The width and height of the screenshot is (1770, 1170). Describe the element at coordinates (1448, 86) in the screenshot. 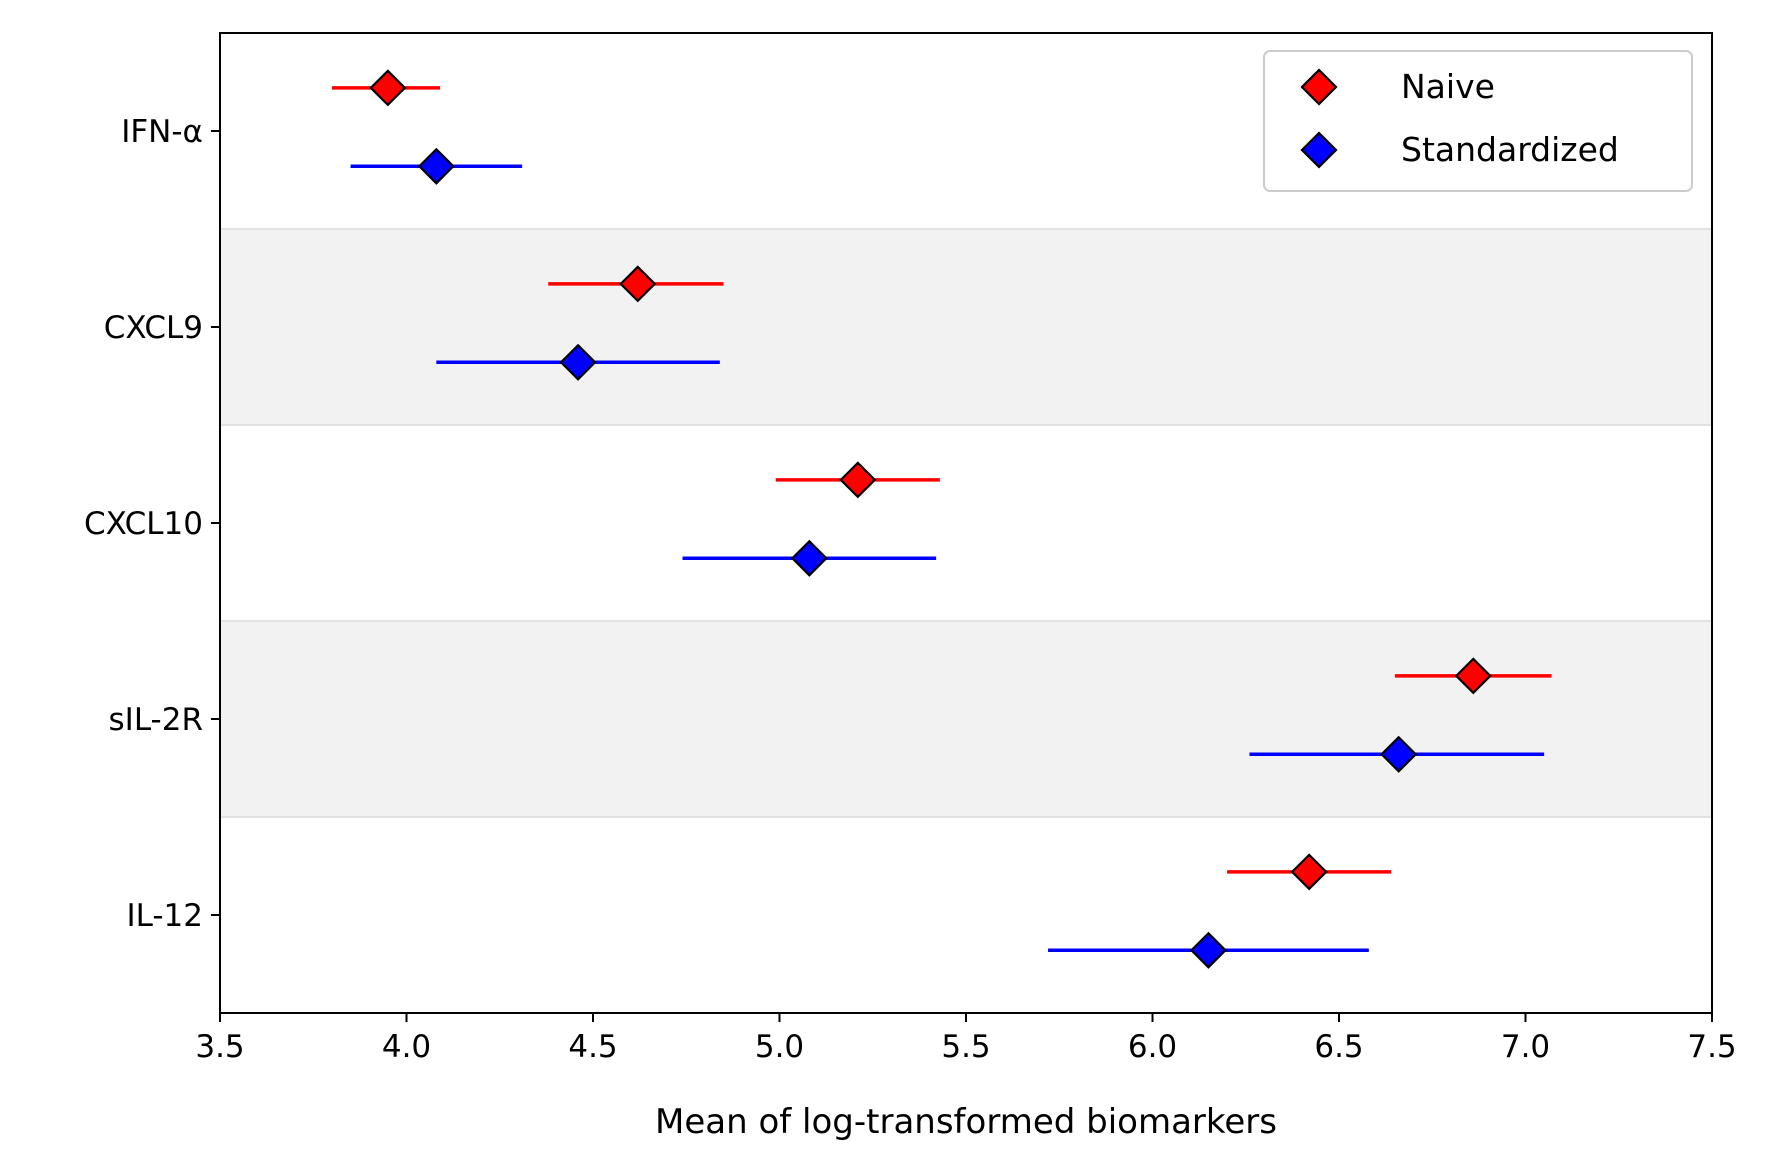

I see `legend-label-naive: Naive` at that location.